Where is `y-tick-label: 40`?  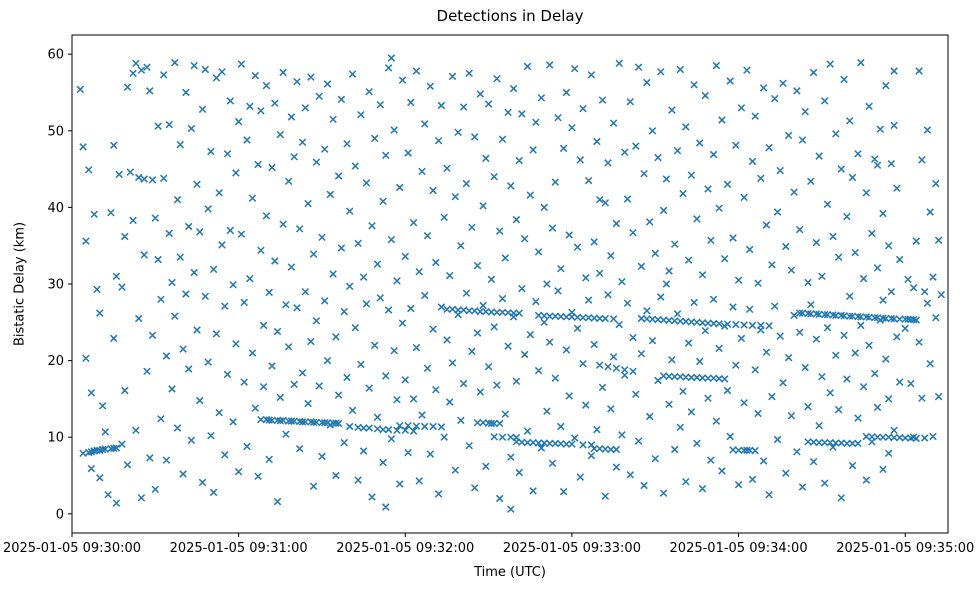 y-tick-label: 40 is located at coordinates (55, 208).